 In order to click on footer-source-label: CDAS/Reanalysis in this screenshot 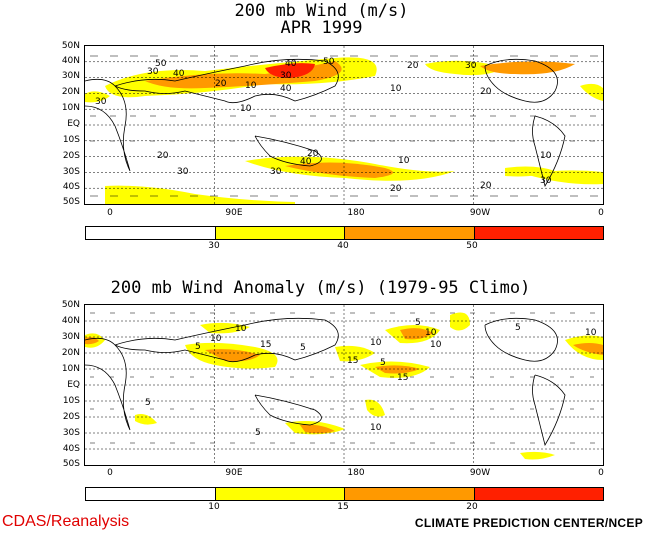, I will do `click(66, 521)`.